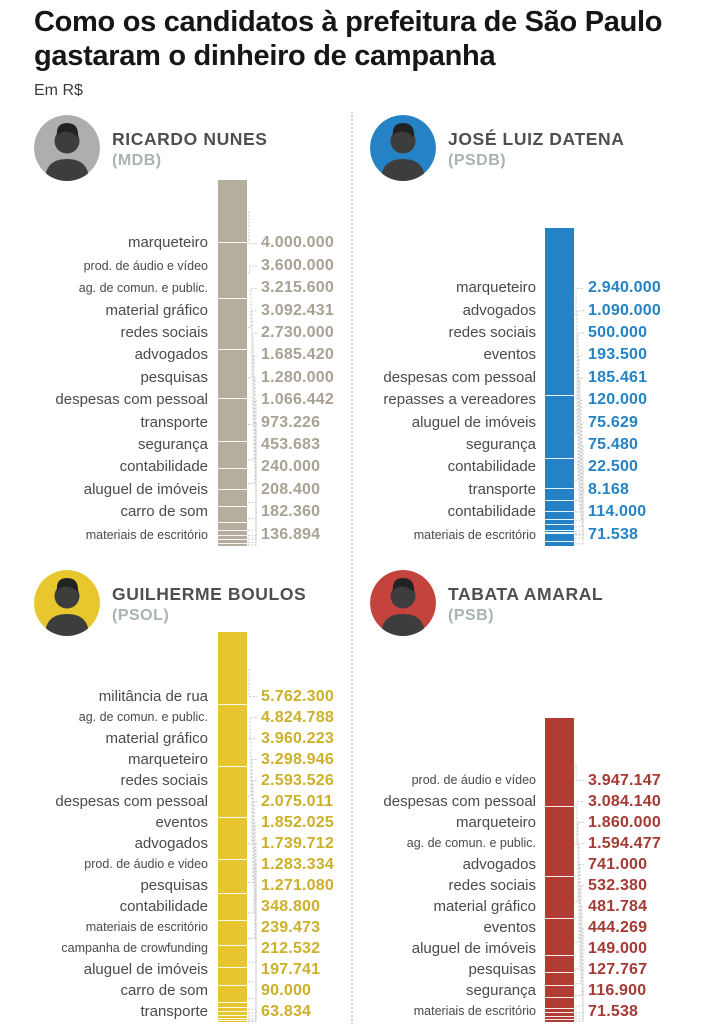  I want to click on spend-category-label: transporte, so click(174, 1011).